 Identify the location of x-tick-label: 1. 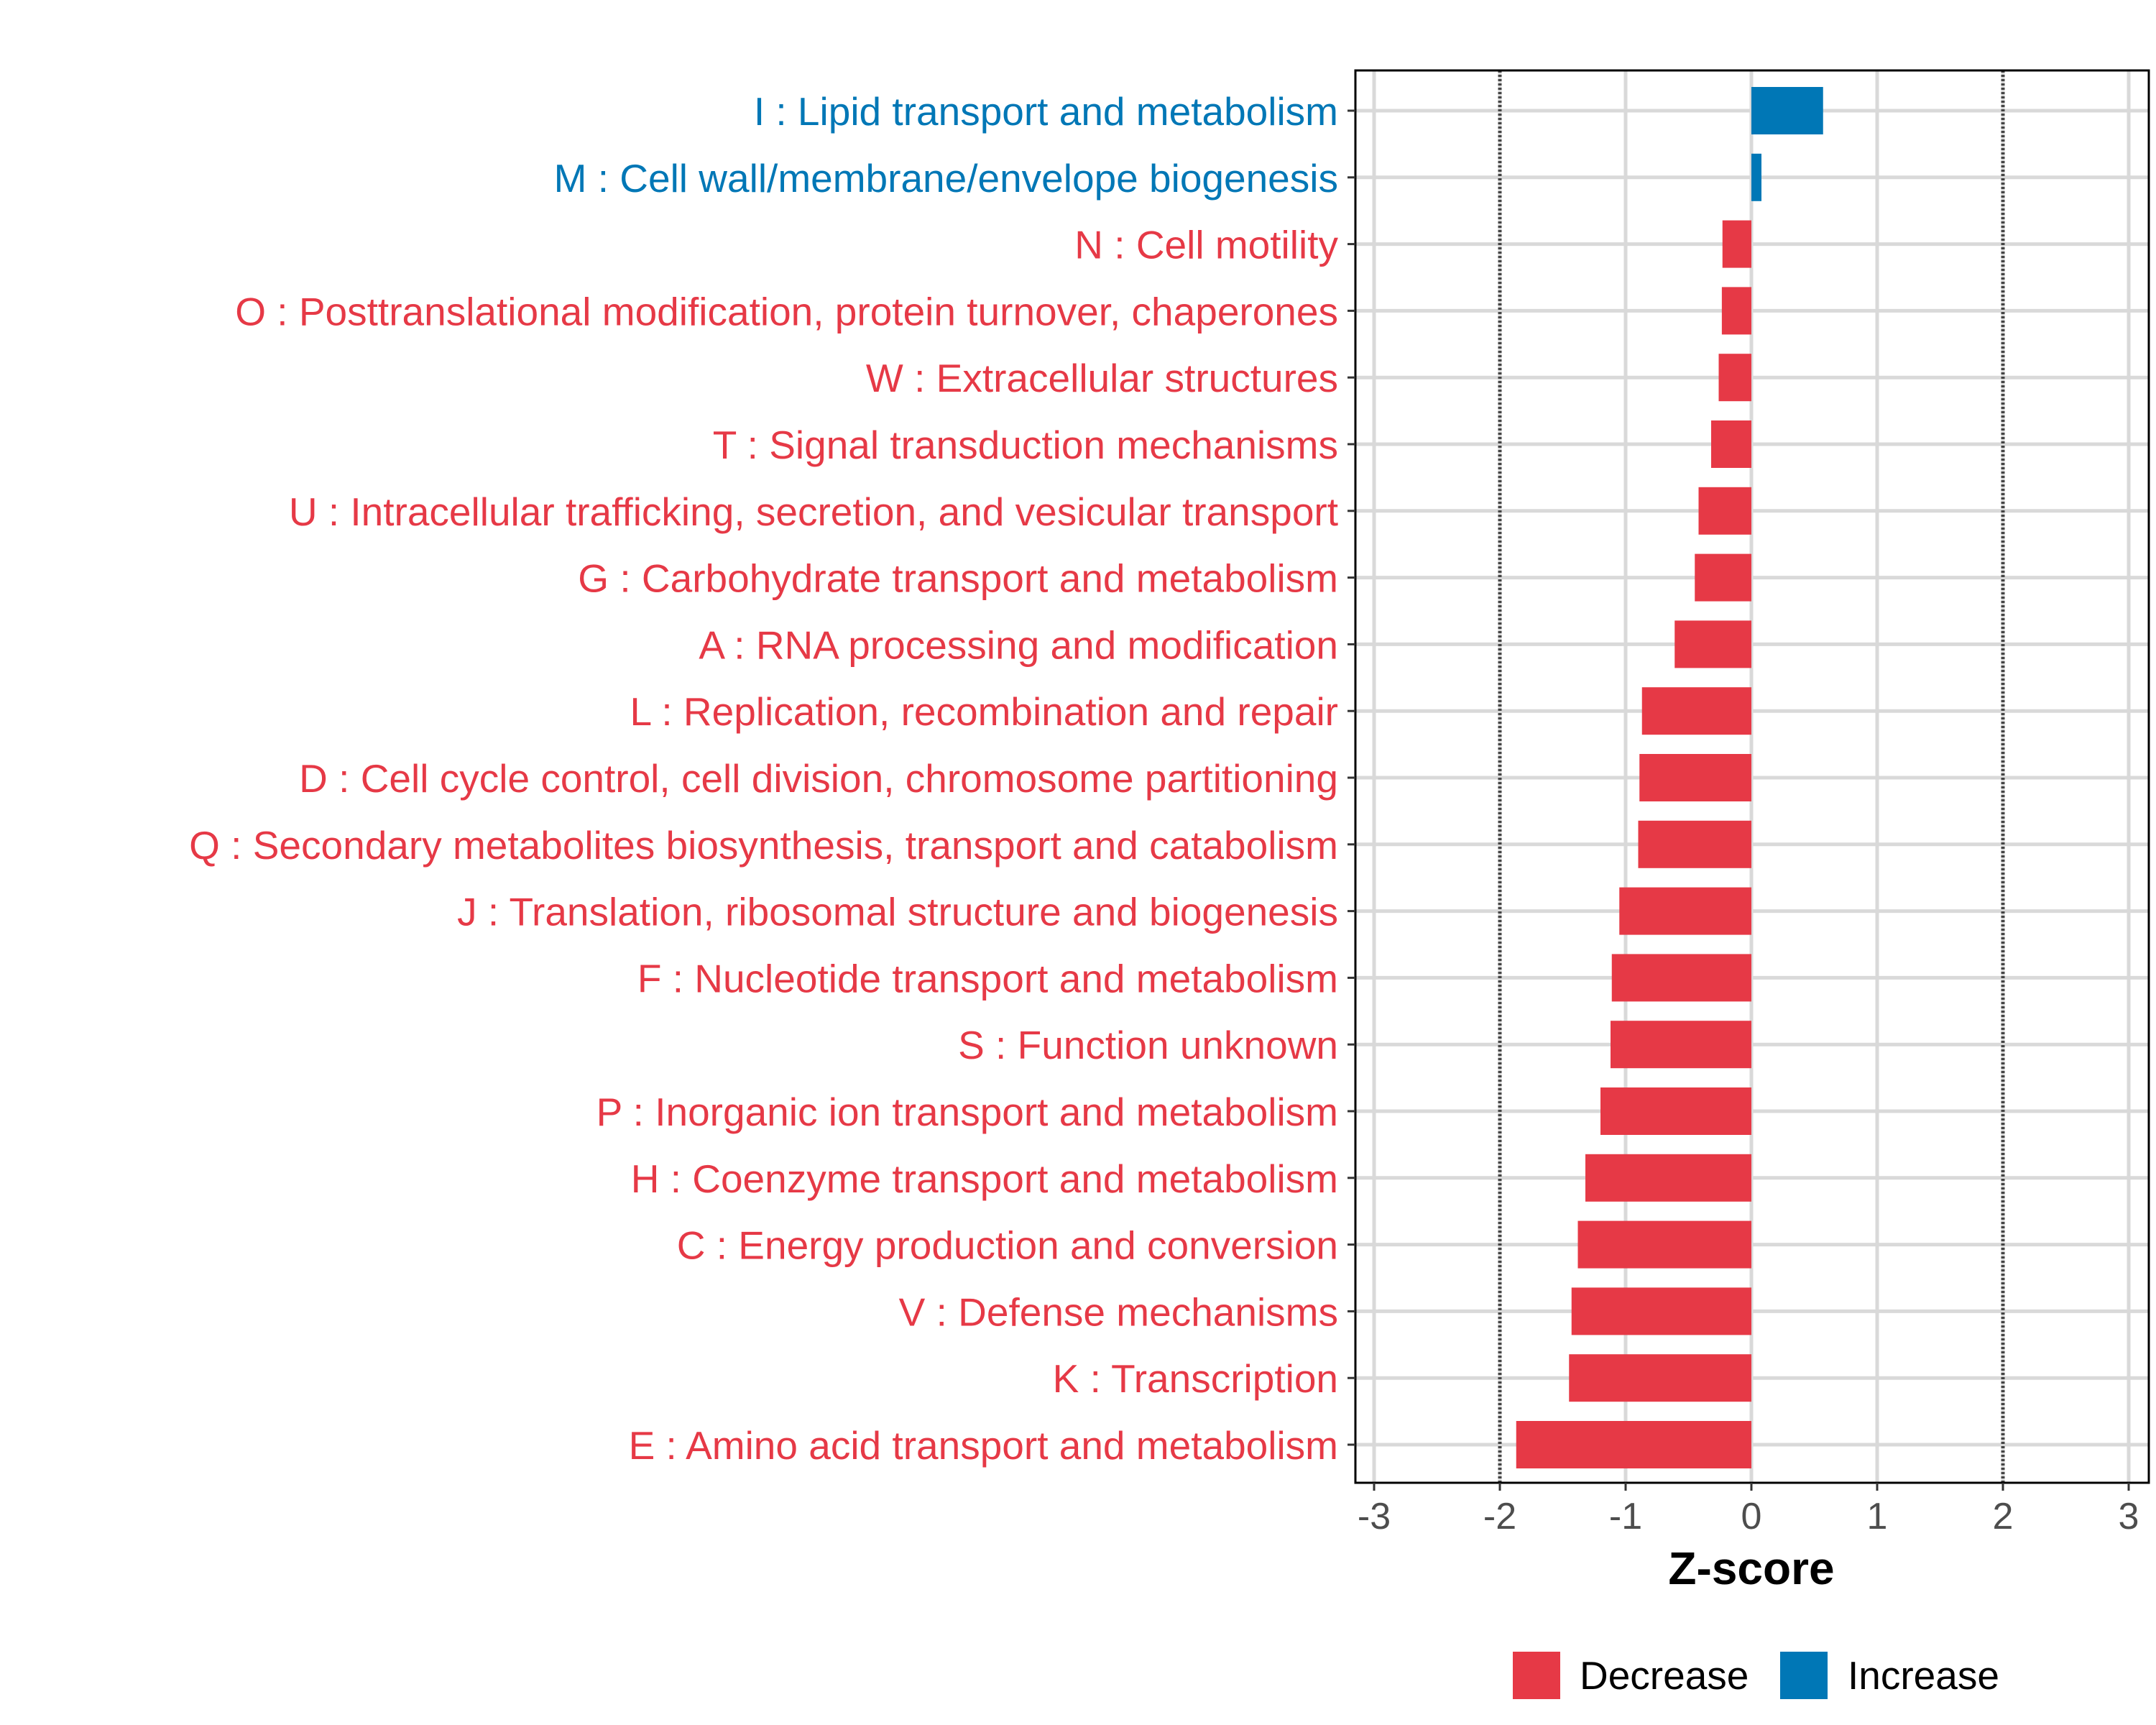
(1878, 1516).